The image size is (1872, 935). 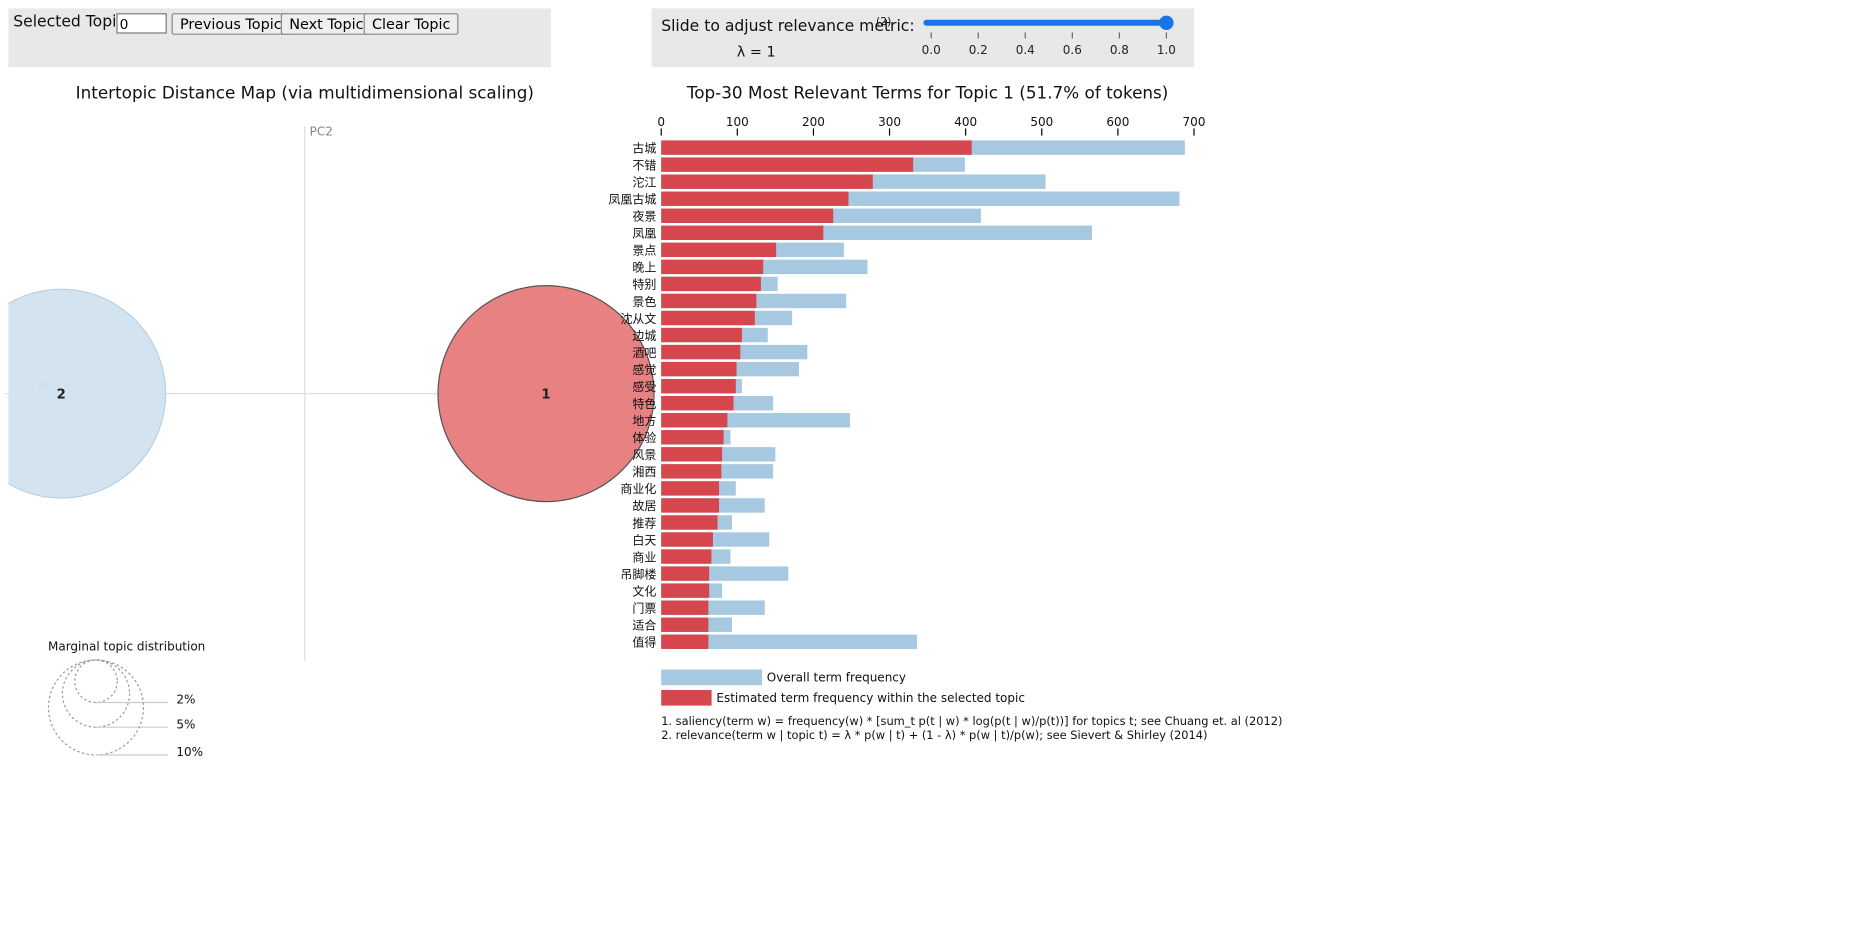 I want to click on term-label: 特别, so click(x=644, y=284).